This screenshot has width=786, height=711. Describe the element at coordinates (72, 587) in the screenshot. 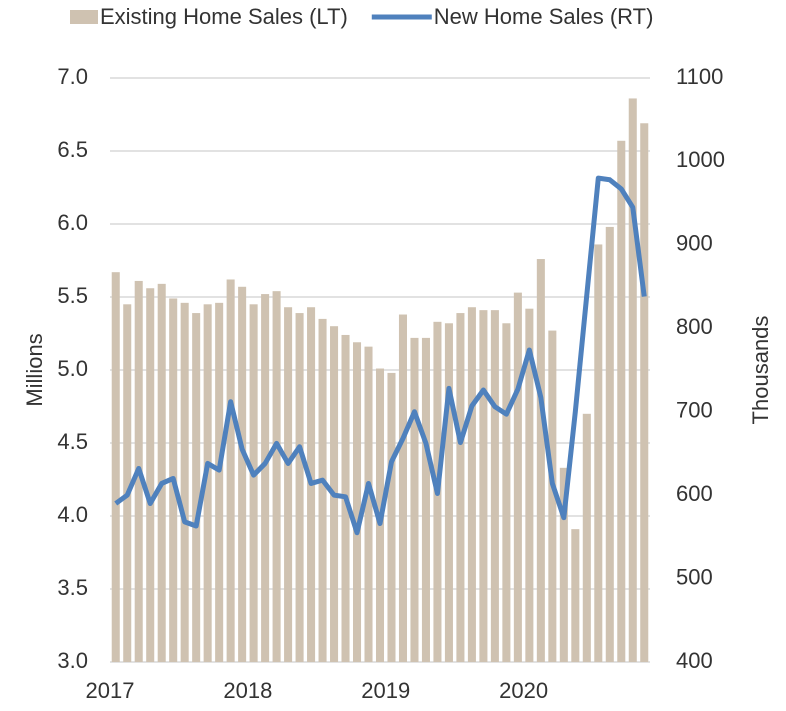

I see `y-tick-label: 3.5` at that location.